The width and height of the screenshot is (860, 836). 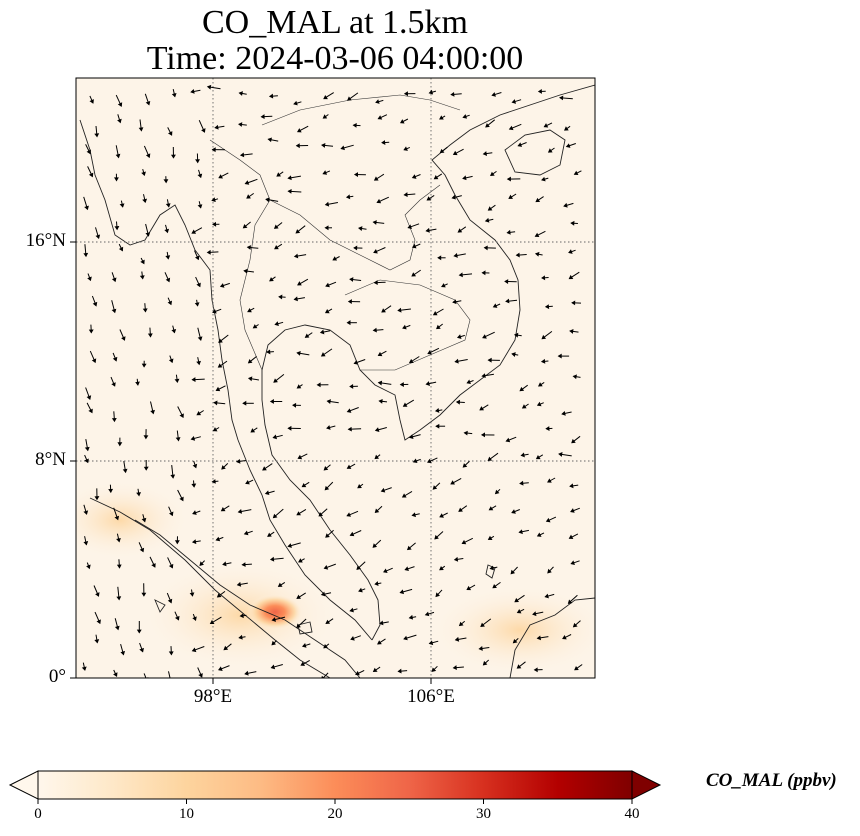 What do you see at coordinates (275, 612) in the screenshot?
I see `plume-hotspot` at bounding box center [275, 612].